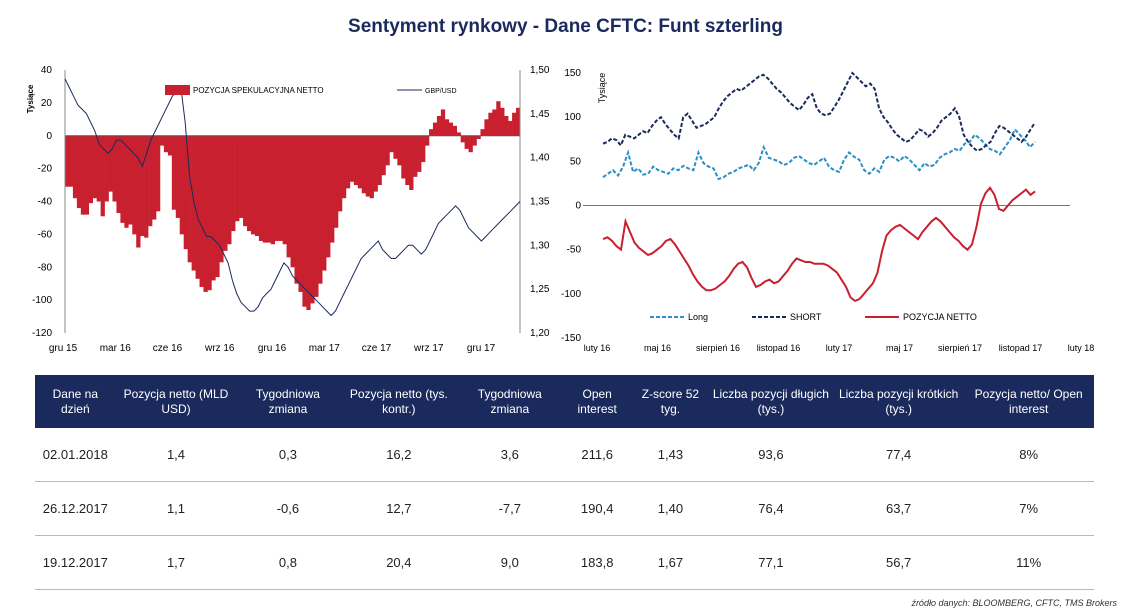 The height and width of the screenshot is (611, 1131). Describe the element at coordinates (597, 562) in the screenshot. I see `table-cell: 183,8` at that location.